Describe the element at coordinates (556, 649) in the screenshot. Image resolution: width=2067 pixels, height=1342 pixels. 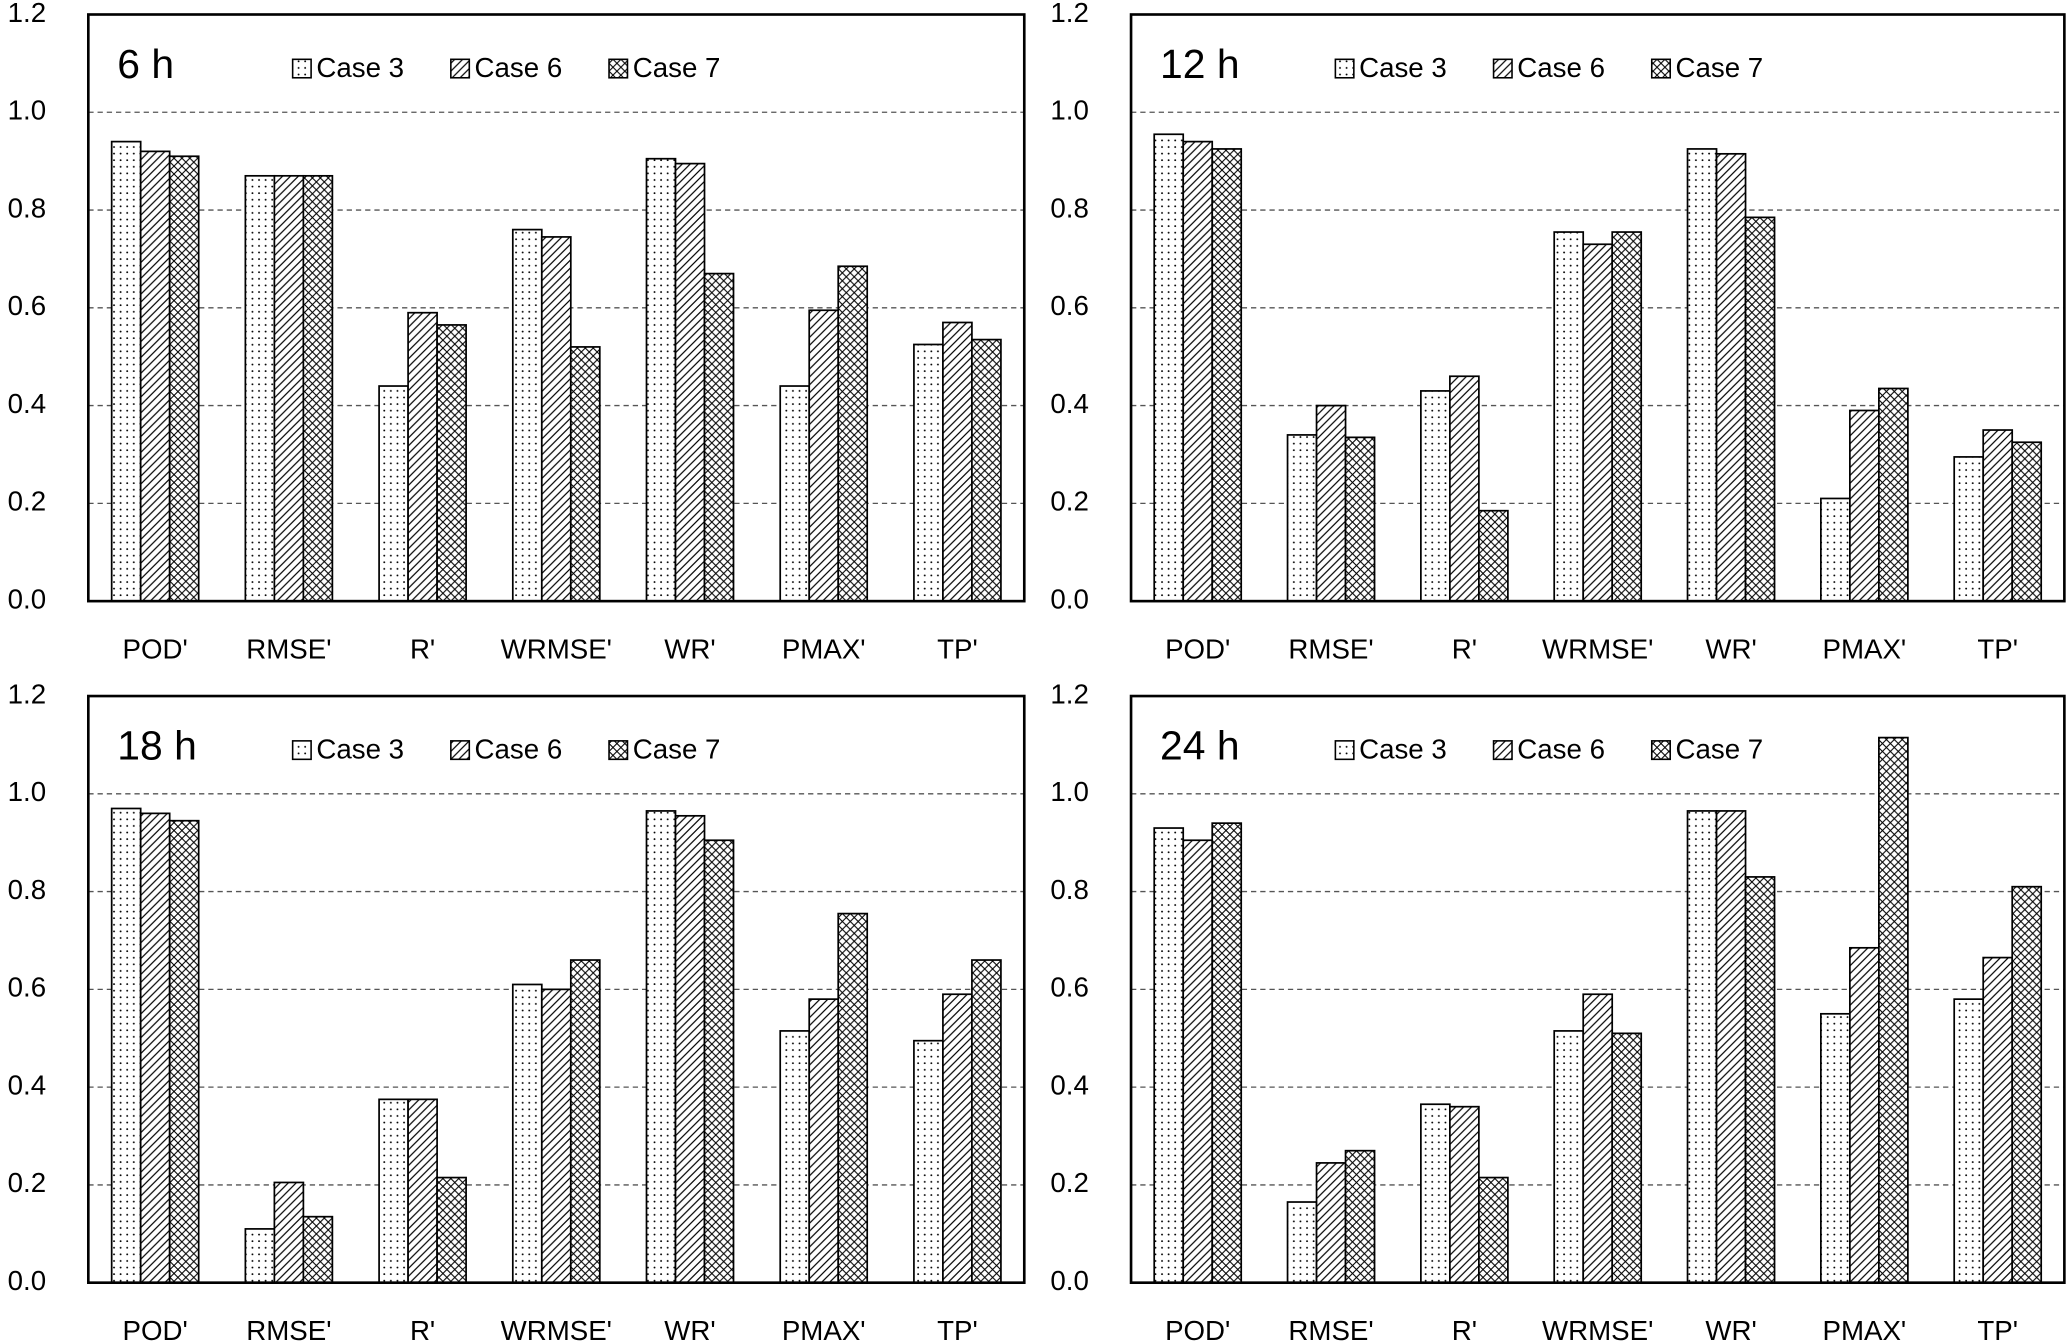
I see `x-tick-label: WRMSE'` at that location.